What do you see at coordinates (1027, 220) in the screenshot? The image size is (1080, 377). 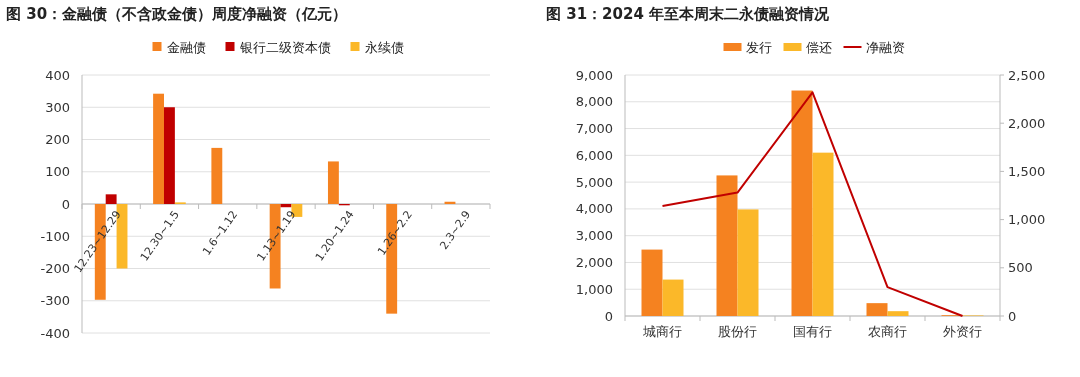 I see `y2-tick-label: 1,000` at bounding box center [1027, 220].